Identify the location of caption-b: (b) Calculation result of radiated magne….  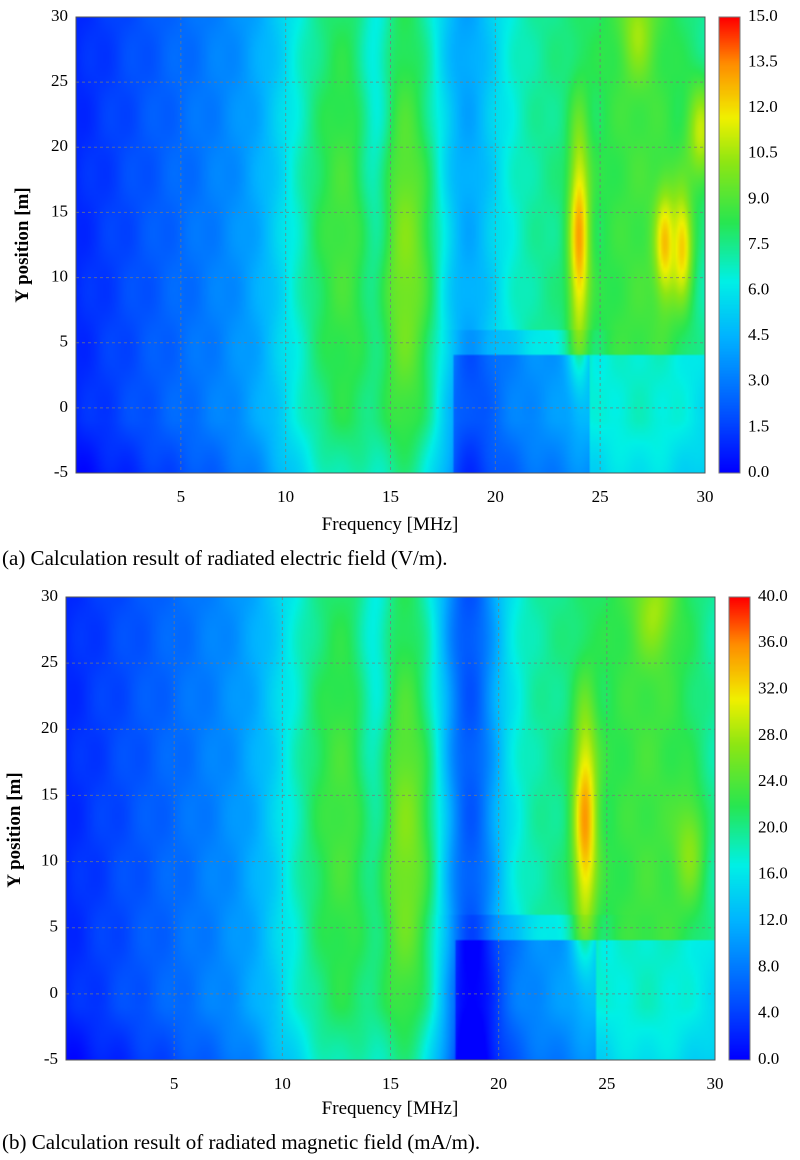
(241, 1142).